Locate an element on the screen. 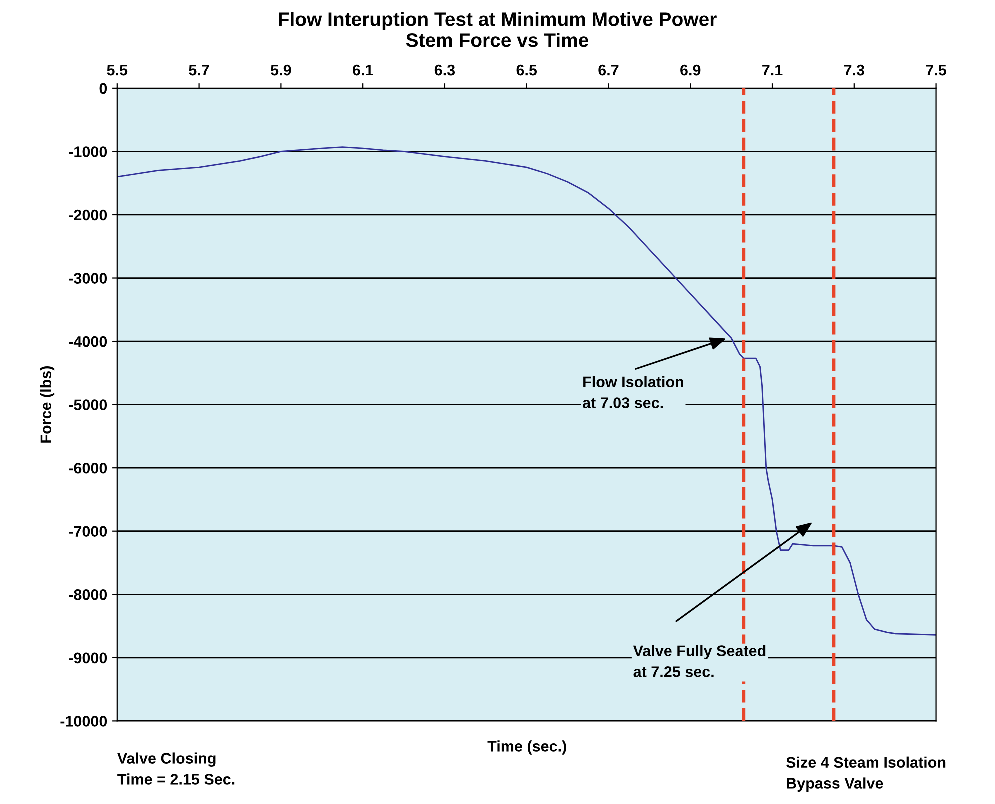 The height and width of the screenshot is (804, 995). x-axis-title: Time (sec.) is located at coordinates (527, 747).